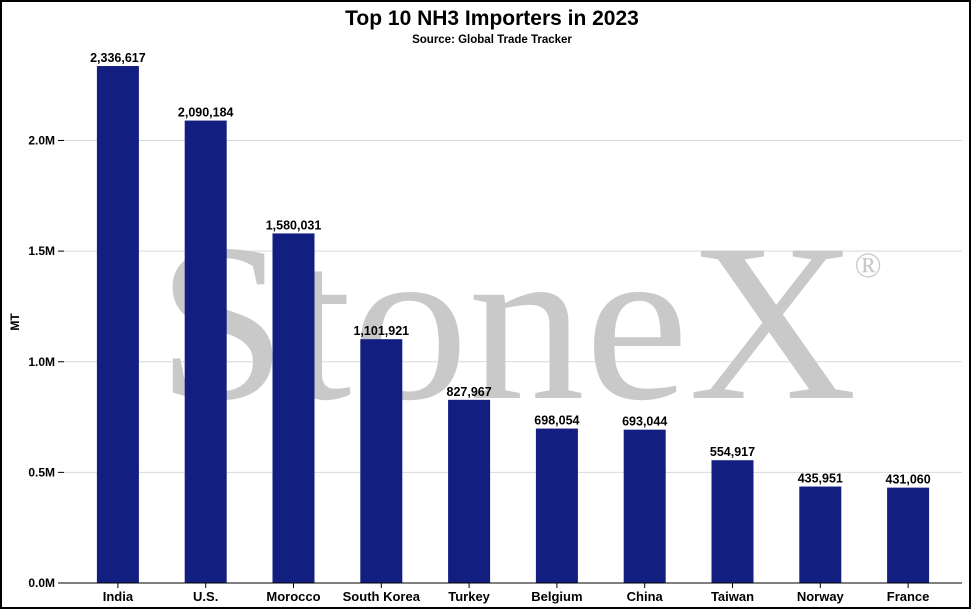  Describe the element at coordinates (469, 392) in the screenshot. I see `data-label: 827,967` at that location.